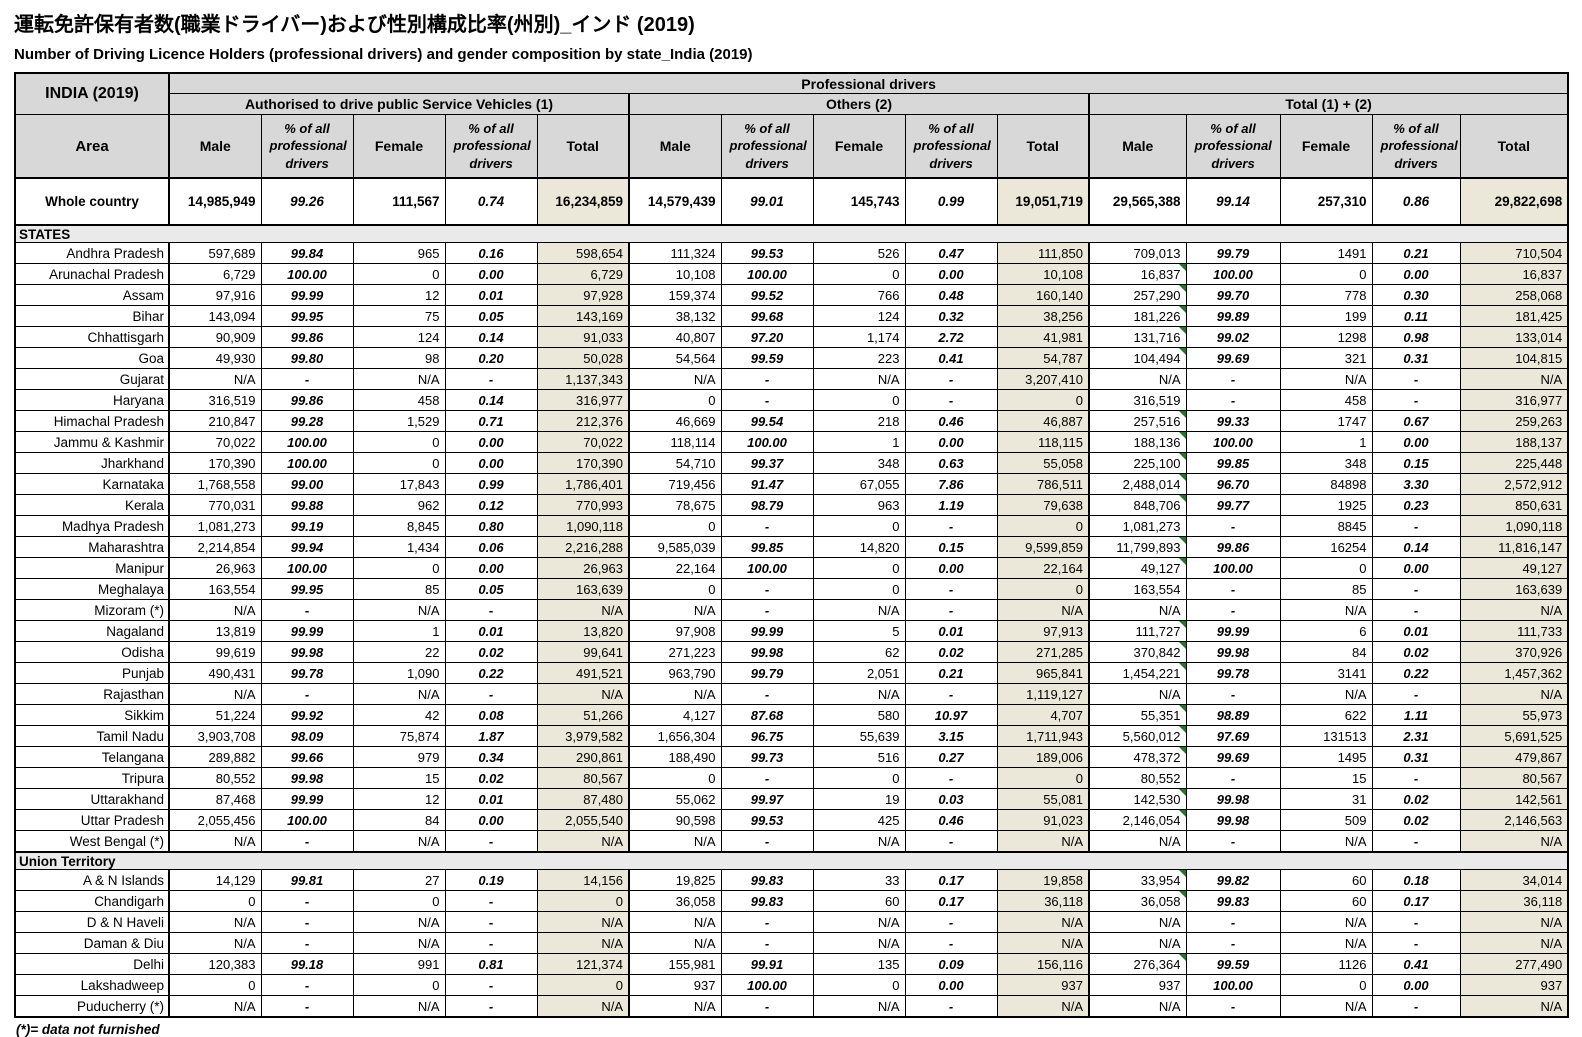 This screenshot has width=1582, height=1037. What do you see at coordinates (1359, 652) in the screenshot?
I see `cell-value: 84` at bounding box center [1359, 652].